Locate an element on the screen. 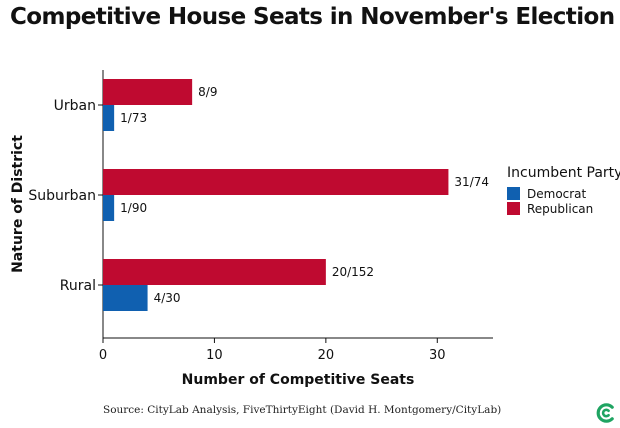  x-tick-label: 30 is located at coordinates (437, 355).